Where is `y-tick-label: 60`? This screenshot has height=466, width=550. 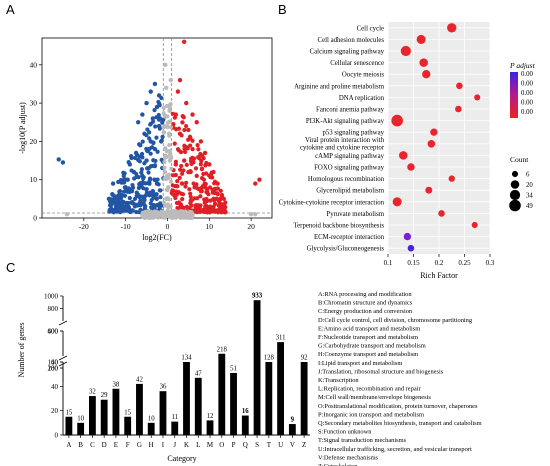
y-tick-label: 60 is located at coordinates (55, 363).